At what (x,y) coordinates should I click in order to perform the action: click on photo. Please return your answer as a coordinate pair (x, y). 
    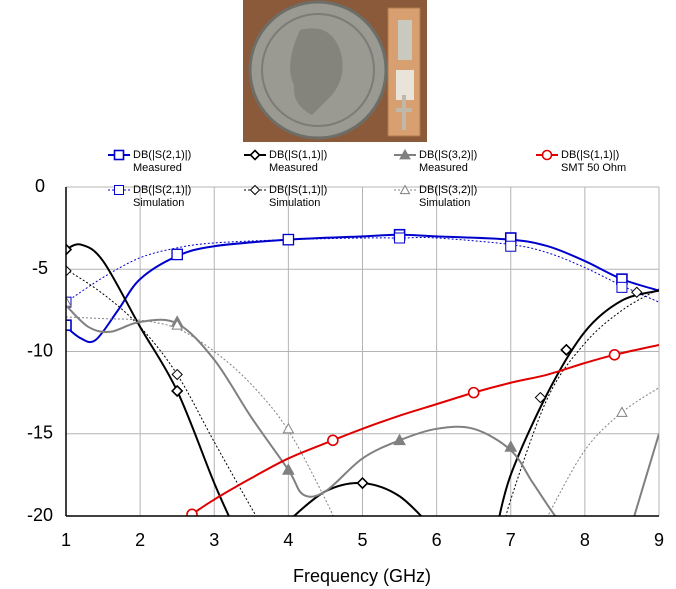
    Looking at the image, I should click on (335, 71).